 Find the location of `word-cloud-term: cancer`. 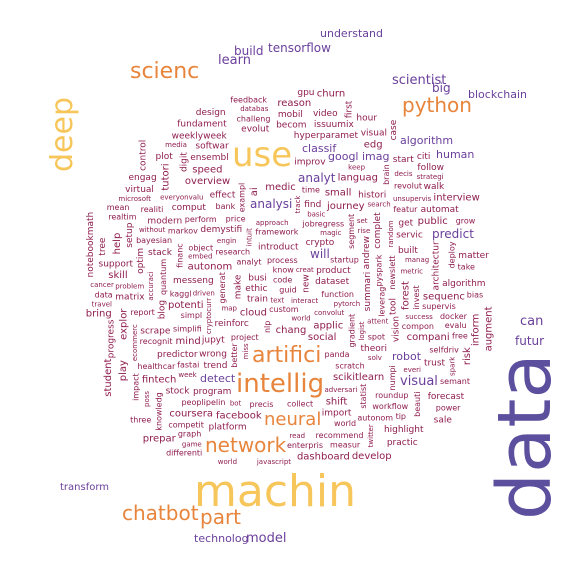

word-cloud-term: cancer is located at coordinates (102, 285).